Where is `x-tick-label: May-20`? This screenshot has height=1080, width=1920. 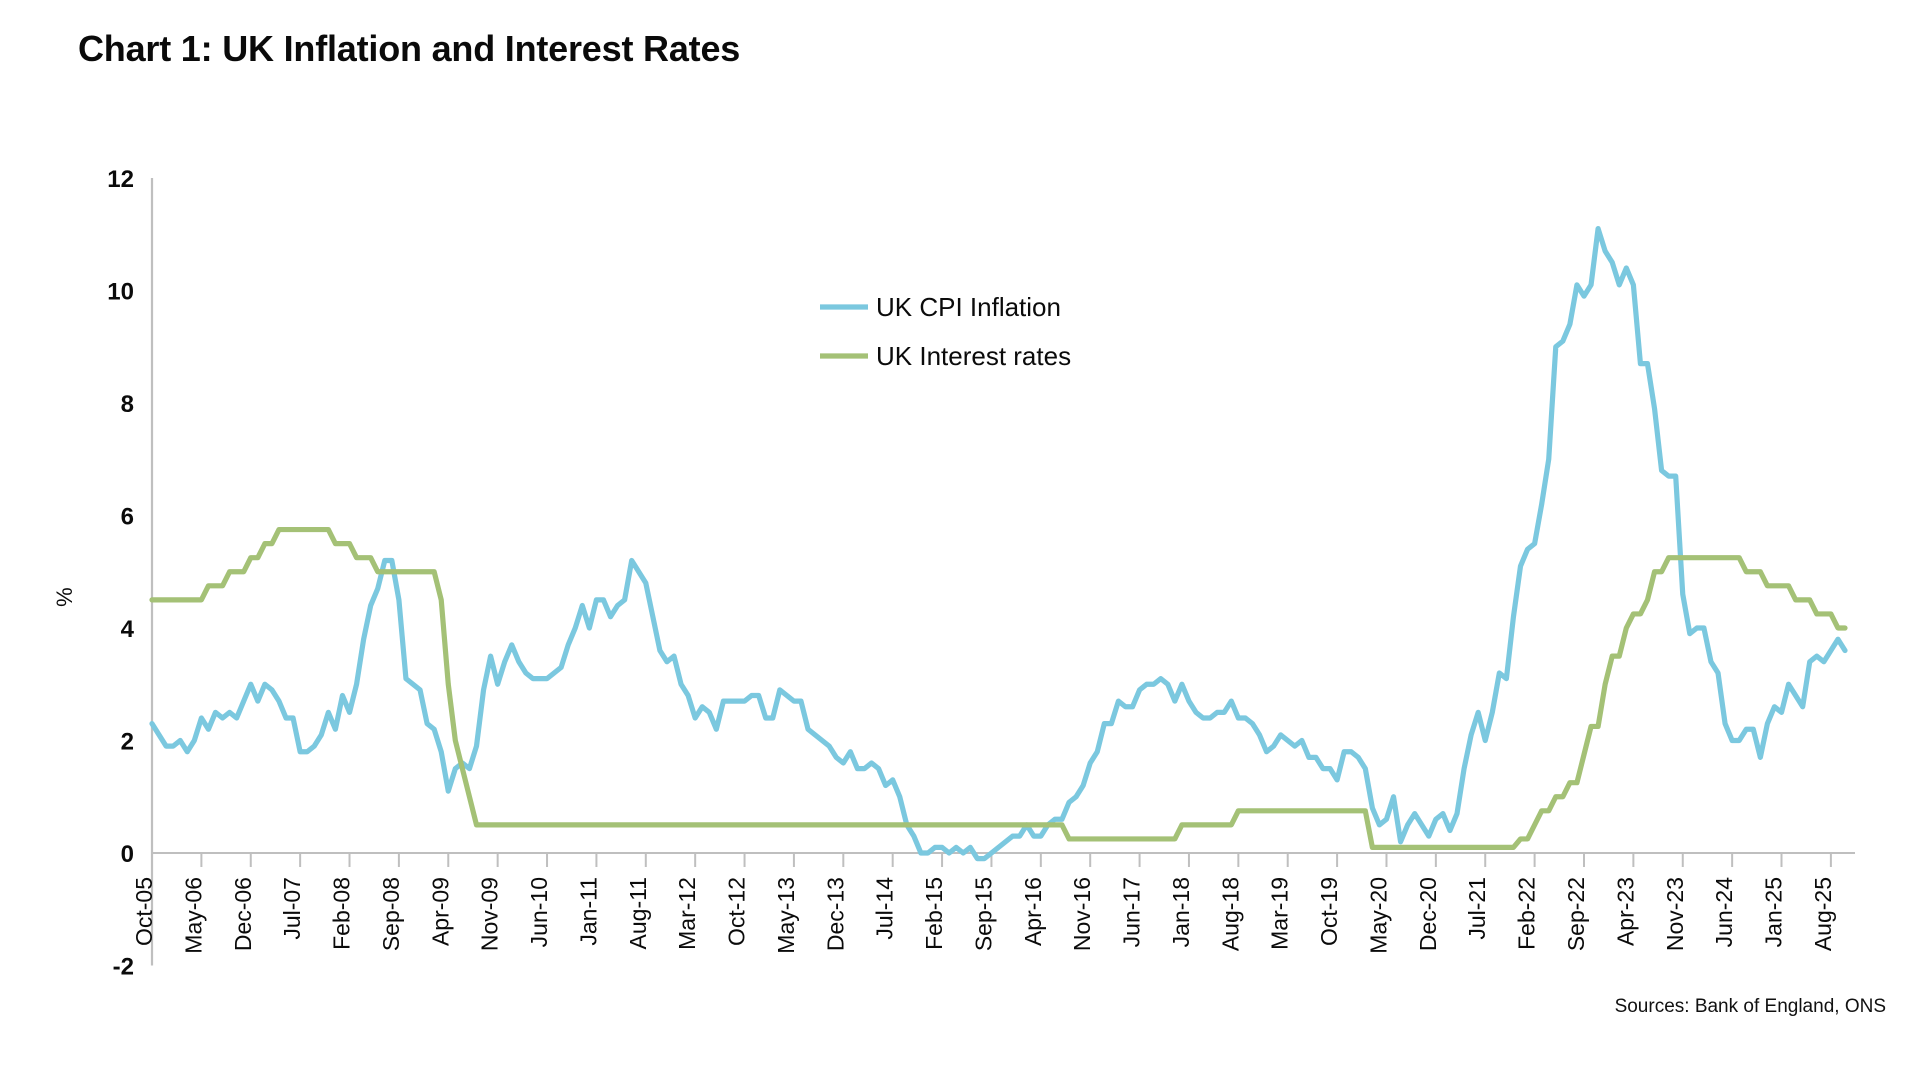 x-tick-label: May-20 is located at coordinates (1378, 915).